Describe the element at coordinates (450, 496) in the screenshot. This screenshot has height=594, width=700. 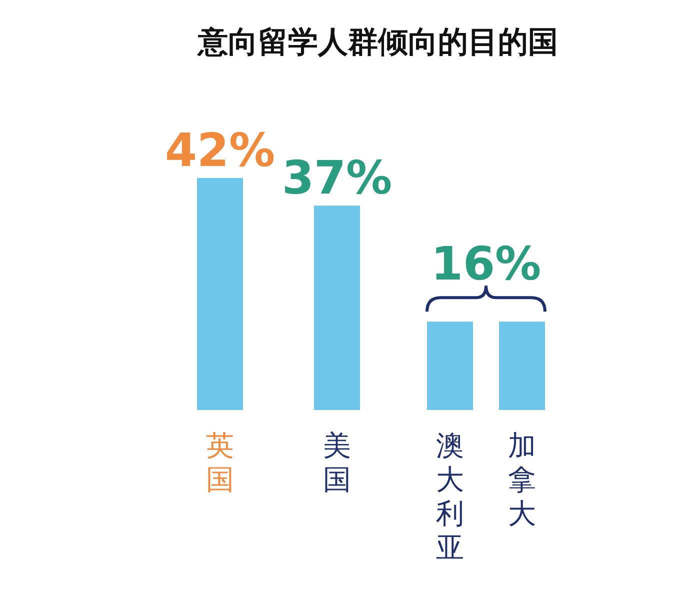
I see `x-tick-label: 澳大利亚` at that location.